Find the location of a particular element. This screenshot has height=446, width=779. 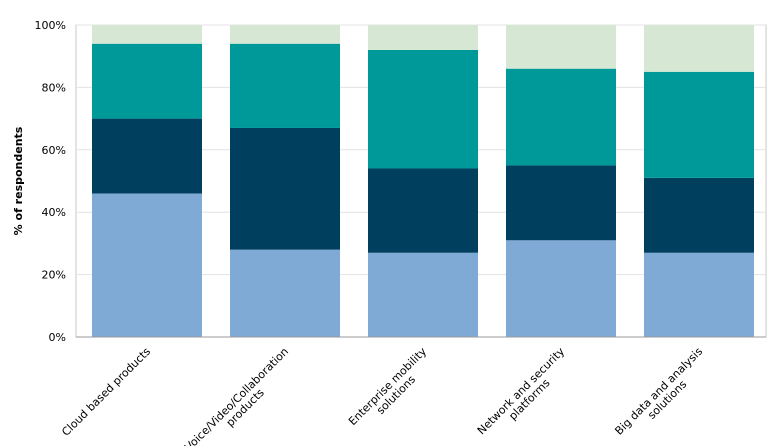

y-tick-label: 40% is located at coordinates (54, 212).